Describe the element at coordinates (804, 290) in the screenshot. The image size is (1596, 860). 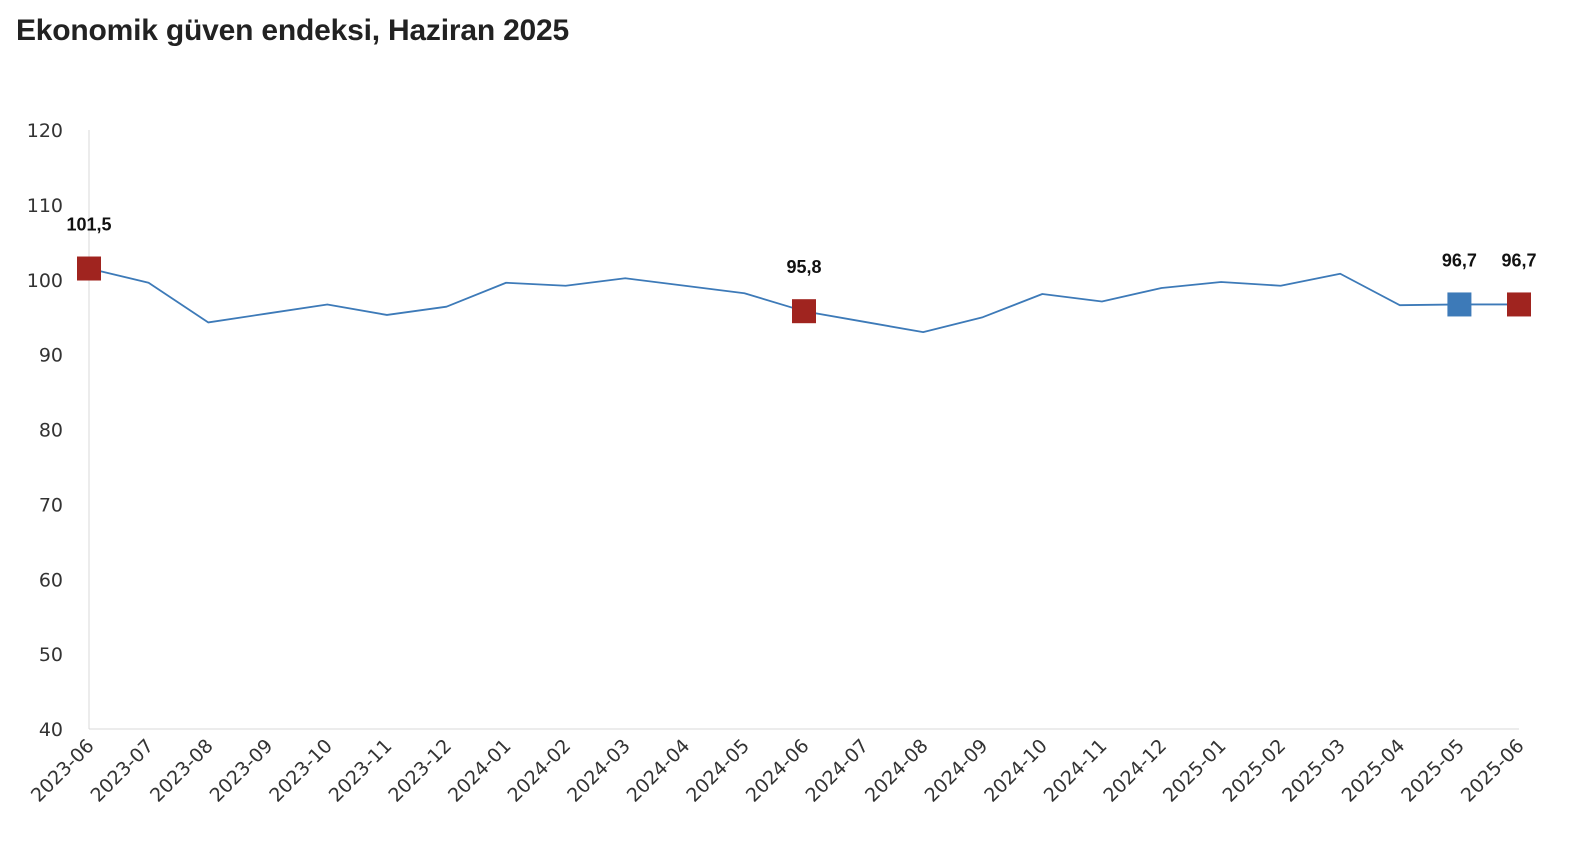
I see `highlight-markers` at that location.